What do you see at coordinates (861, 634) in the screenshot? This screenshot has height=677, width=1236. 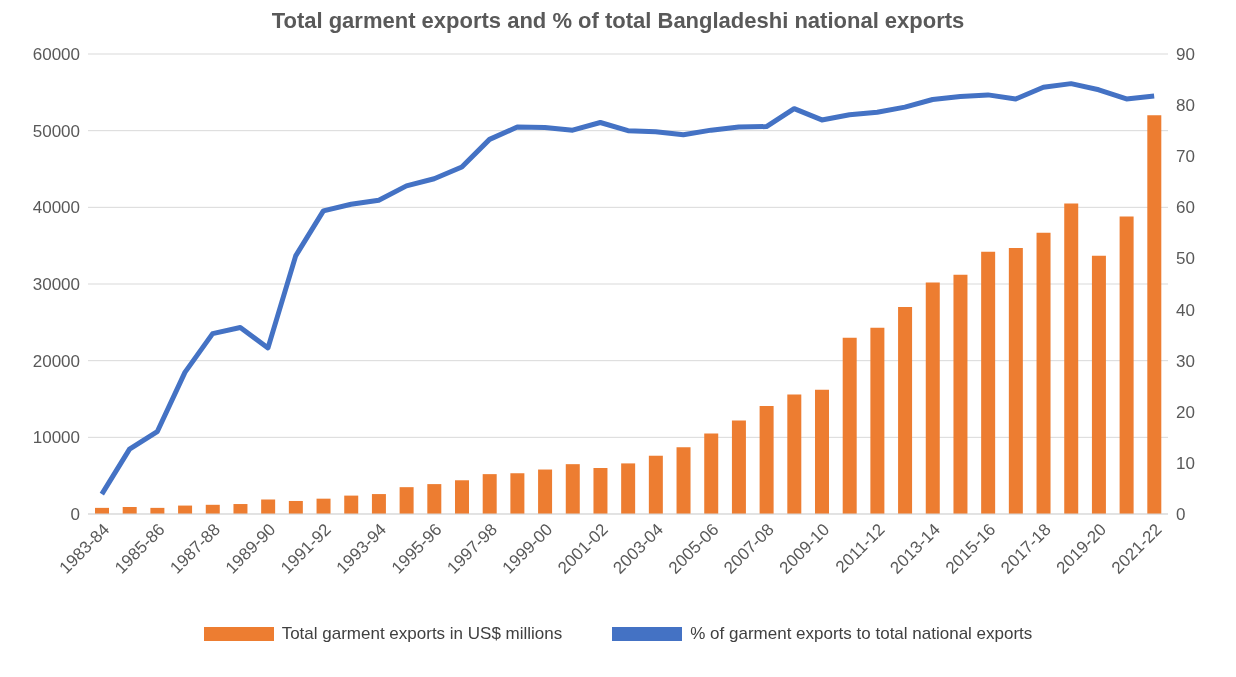 I see `legend-label: % of garment exports to total national exports` at bounding box center [861, 634].